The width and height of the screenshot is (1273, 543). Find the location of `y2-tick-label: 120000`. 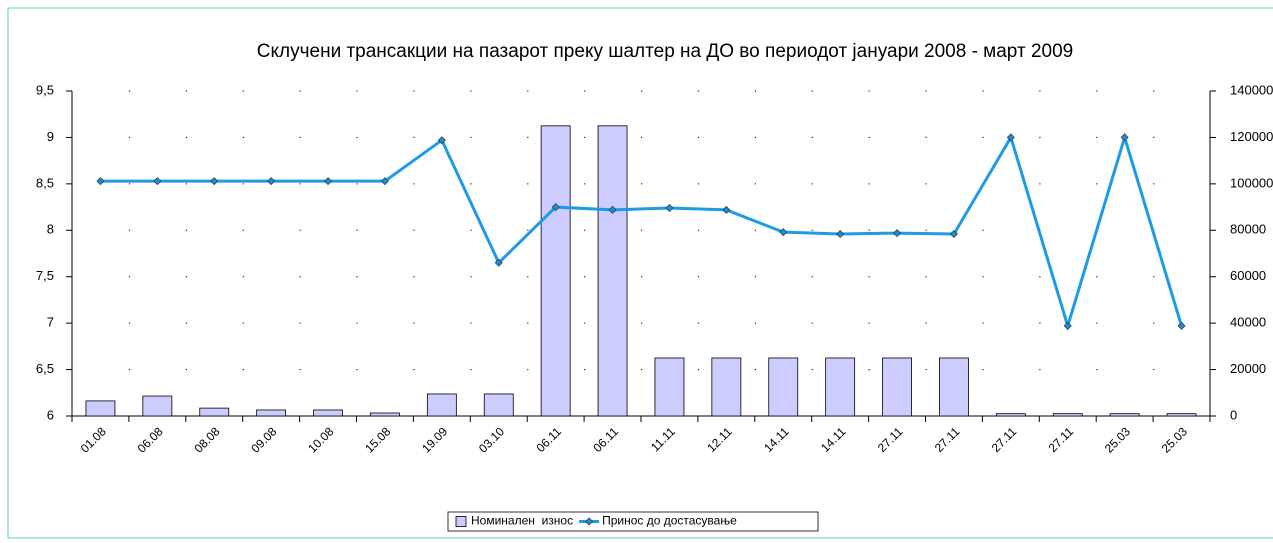

y2-tick-label: 120000 is located at coordinates (1251, 136).